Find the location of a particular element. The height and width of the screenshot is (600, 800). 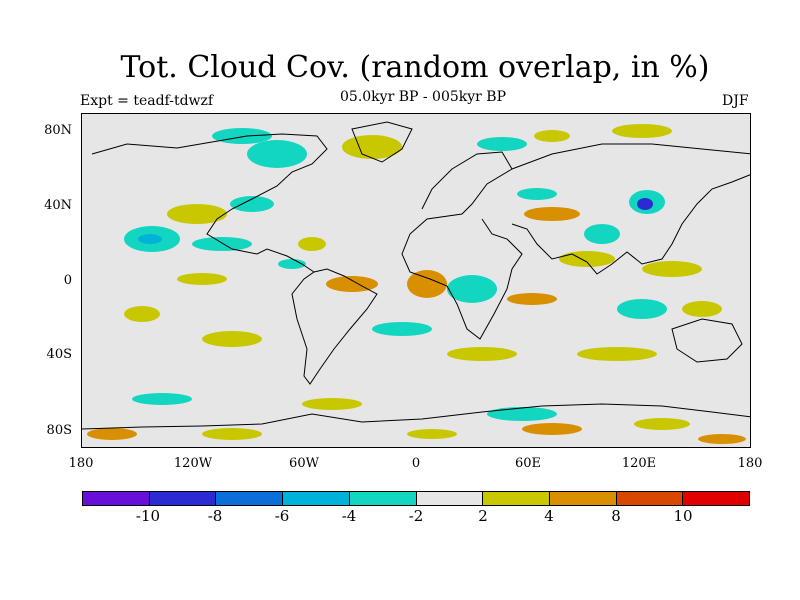

antarctica-coast is located at coordinates (416, 416).